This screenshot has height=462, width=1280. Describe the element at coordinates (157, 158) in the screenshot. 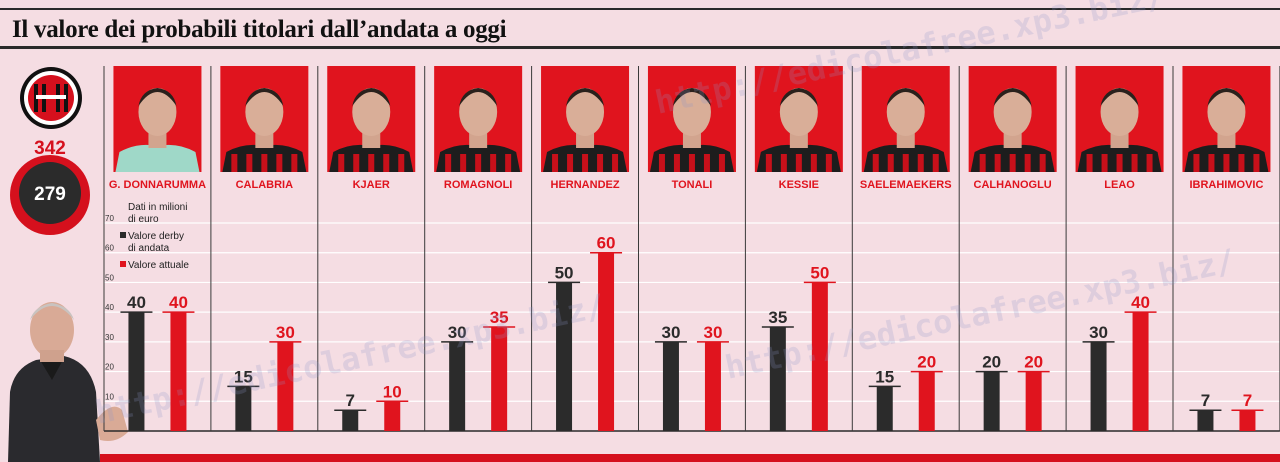

I see `portrait-shirt` at that location.